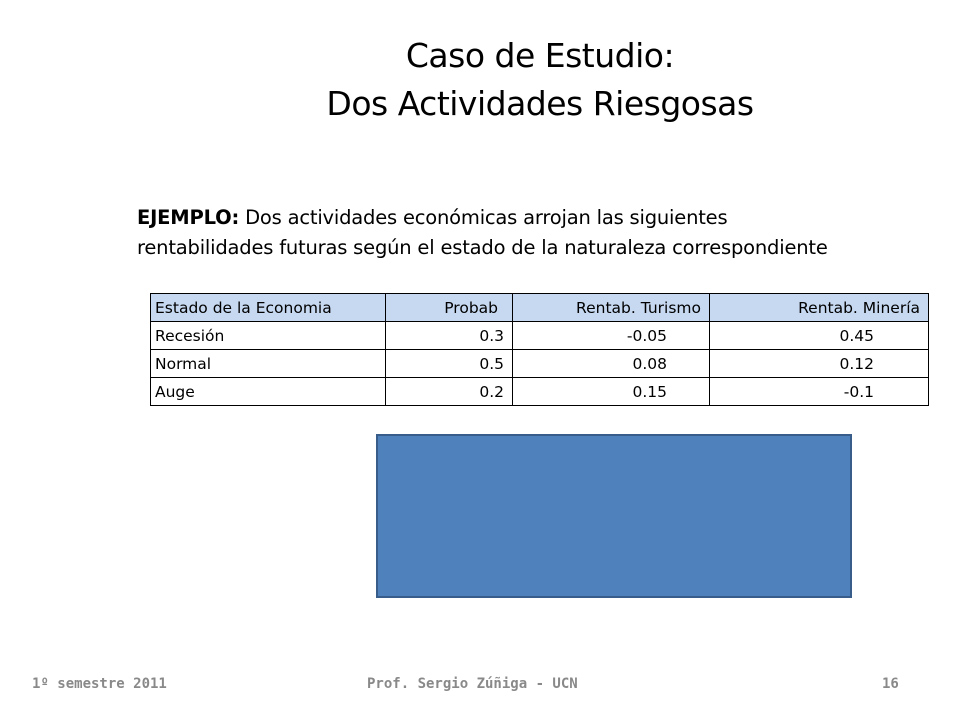 The image size is (960, 720). Describe the element at coordinates (268, 391) in the screenshot. I see `table-cell: Auge` at that location.